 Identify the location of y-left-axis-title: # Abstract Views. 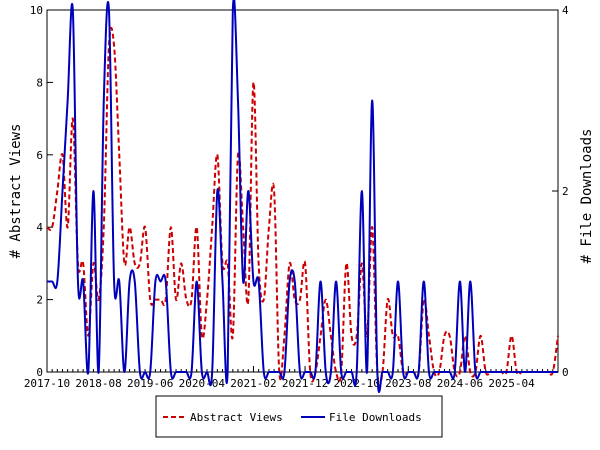
(16, 191).